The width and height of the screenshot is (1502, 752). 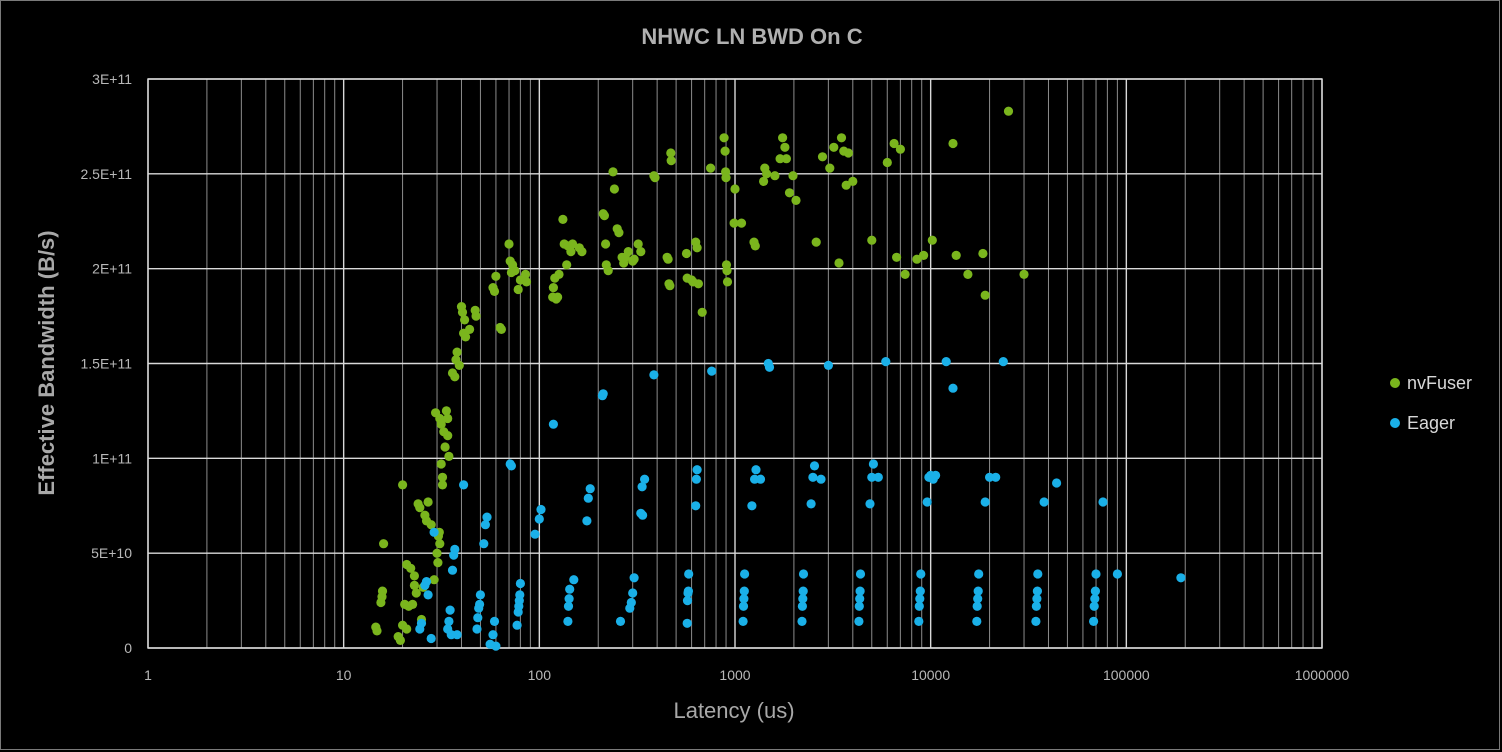 What do you see at coordinates (1431, 423) in the screenshot?
I see `legend-label-eager: Eager` at bounding box center [1431, 423].